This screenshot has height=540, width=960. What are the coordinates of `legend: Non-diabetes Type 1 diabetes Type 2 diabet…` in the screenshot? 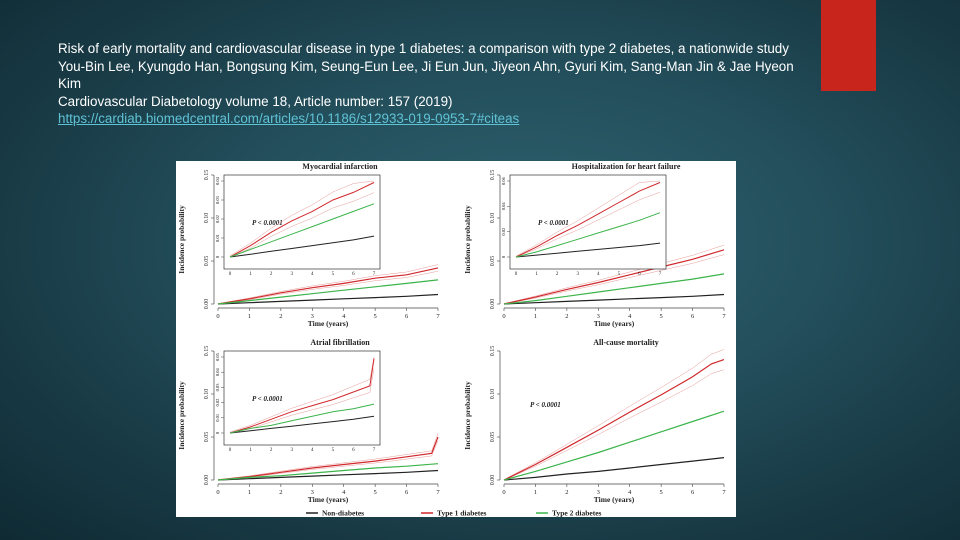 It's located at (454, 513).